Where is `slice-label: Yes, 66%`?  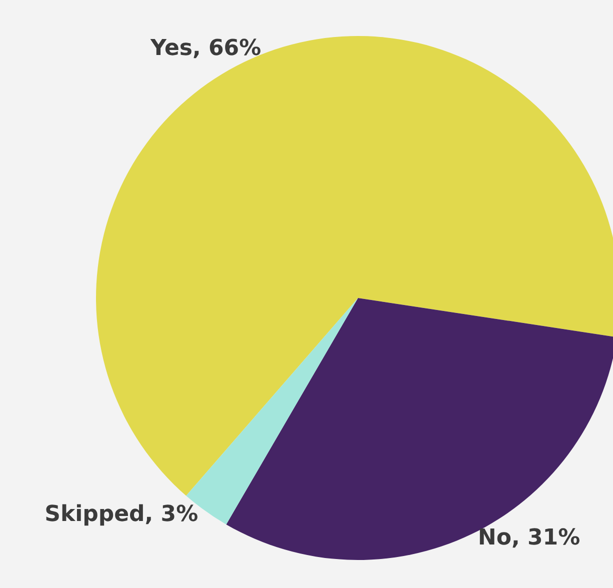 slice-label: Yes, 66% is located at coordinates (206, 48).